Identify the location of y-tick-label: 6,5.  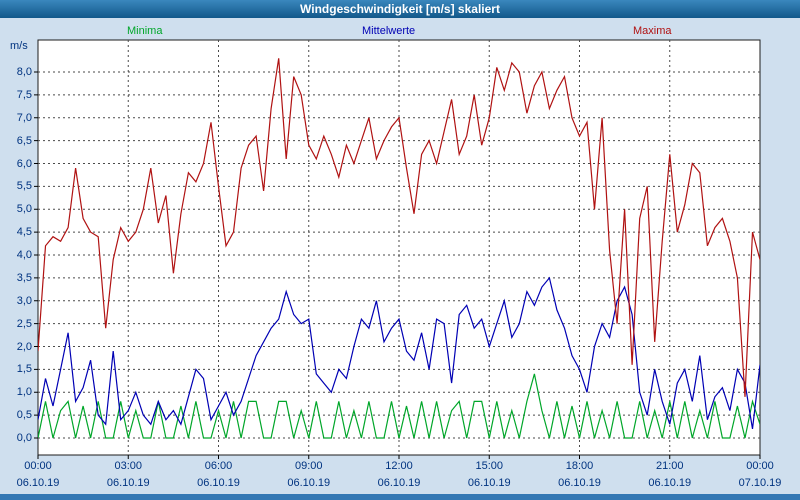
(24, 140).